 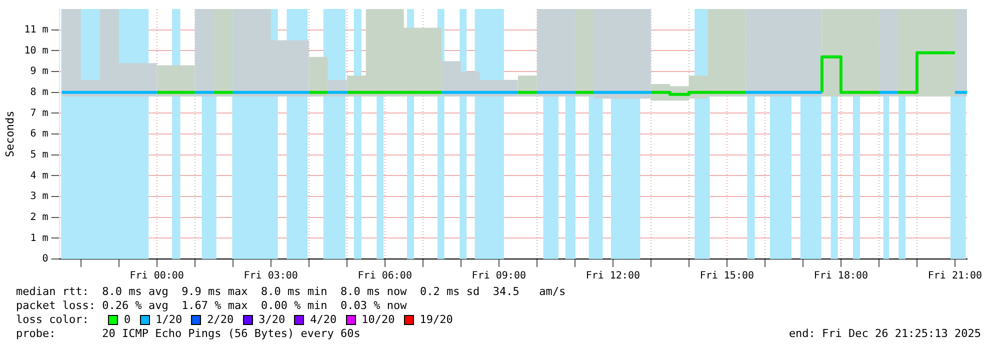 What do you see at coordinates (884, 334) in the screenshot?
I see `text: end: Fri Dec 26 21:25:13 2025` at bounding box center [884, 334].